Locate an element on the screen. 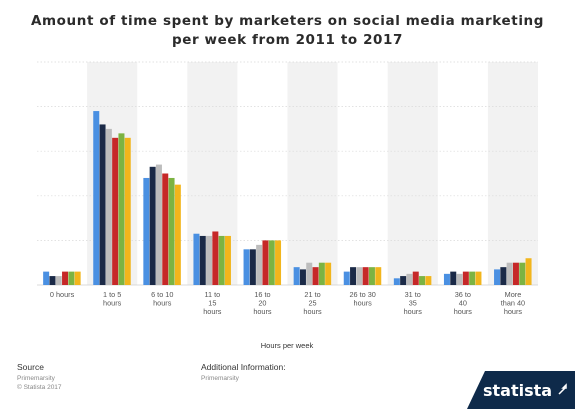 Image resolution: width=575 pixels, height=409 pixels. additional-info-label: Additional Information: is located at coordinates (243, 367).